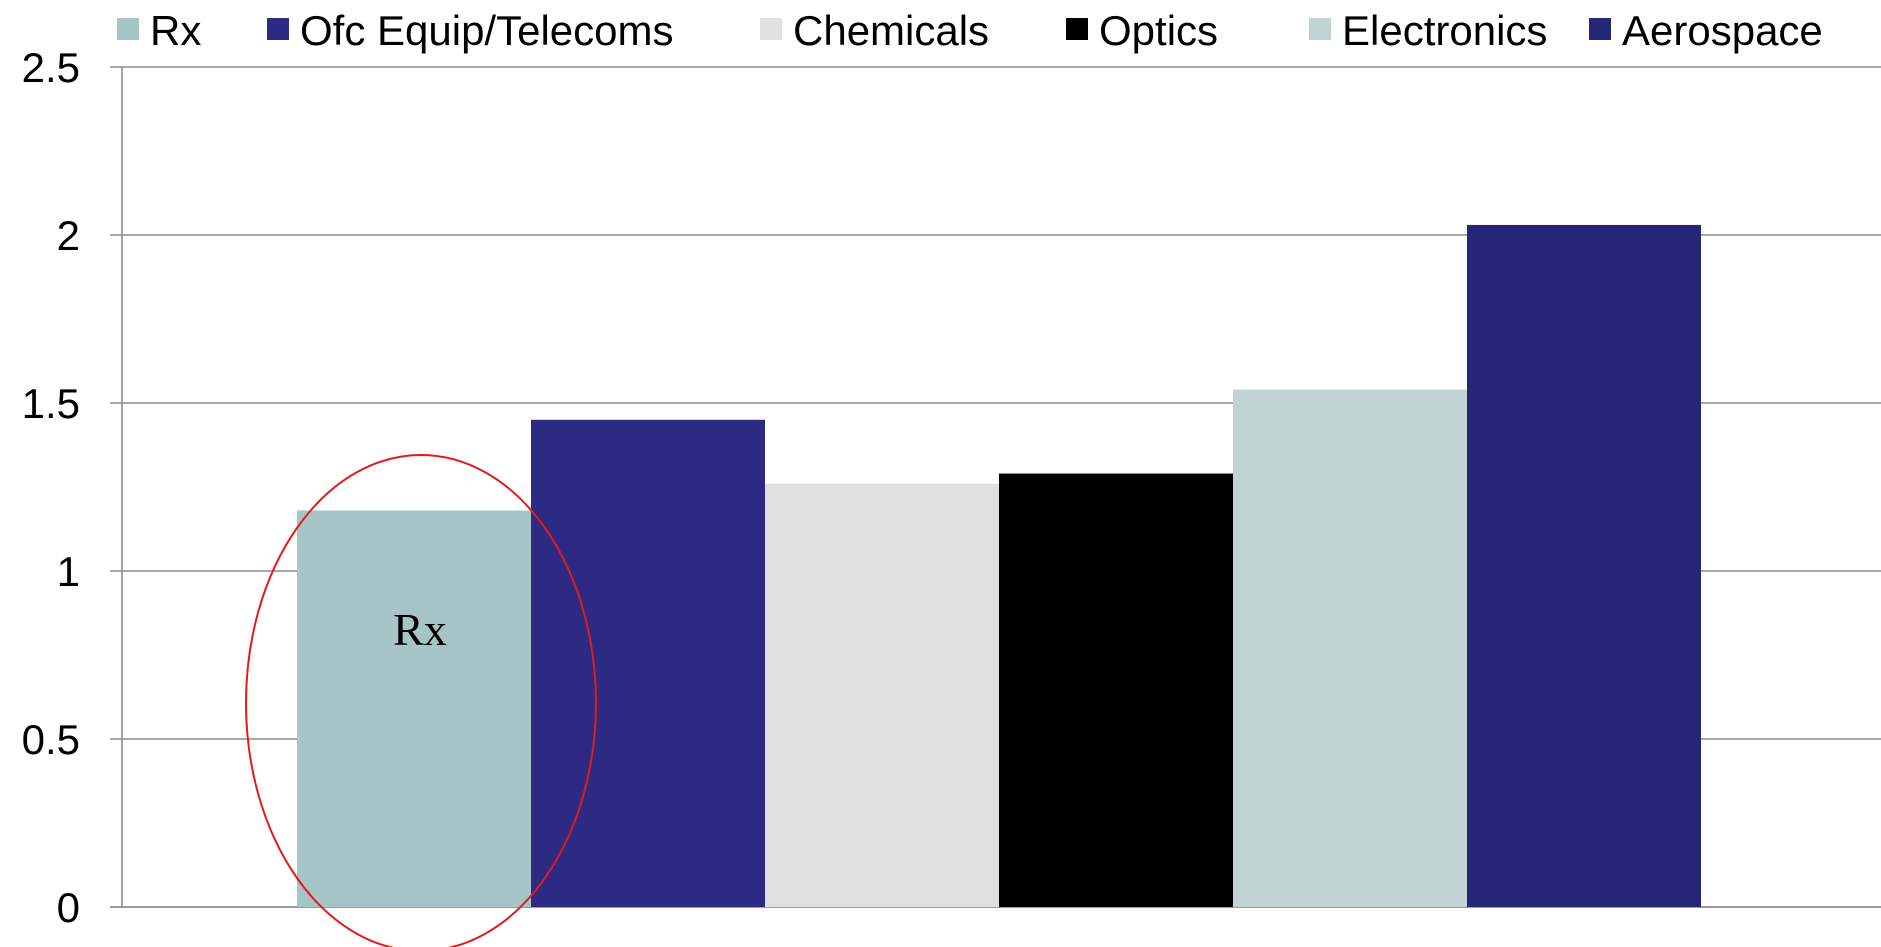  Describe the element at coordinates (68, 571) in the screenshot. I see `y-tick-label: 1` at that location.